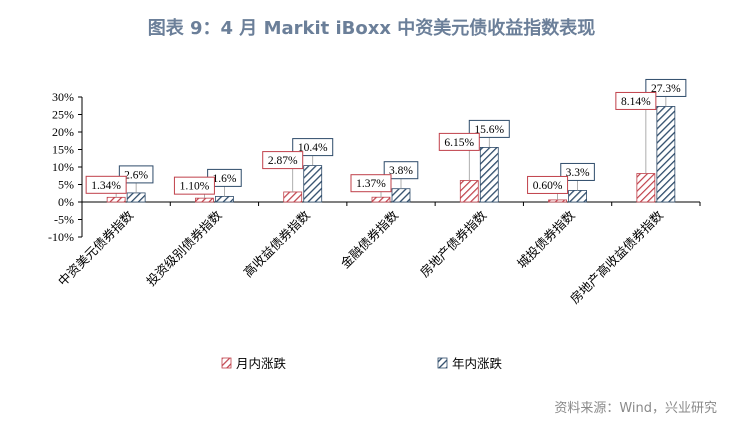 This screenshot has height=427, width=743. I want to click on y-tick-label: 20%, so click(63, 132).